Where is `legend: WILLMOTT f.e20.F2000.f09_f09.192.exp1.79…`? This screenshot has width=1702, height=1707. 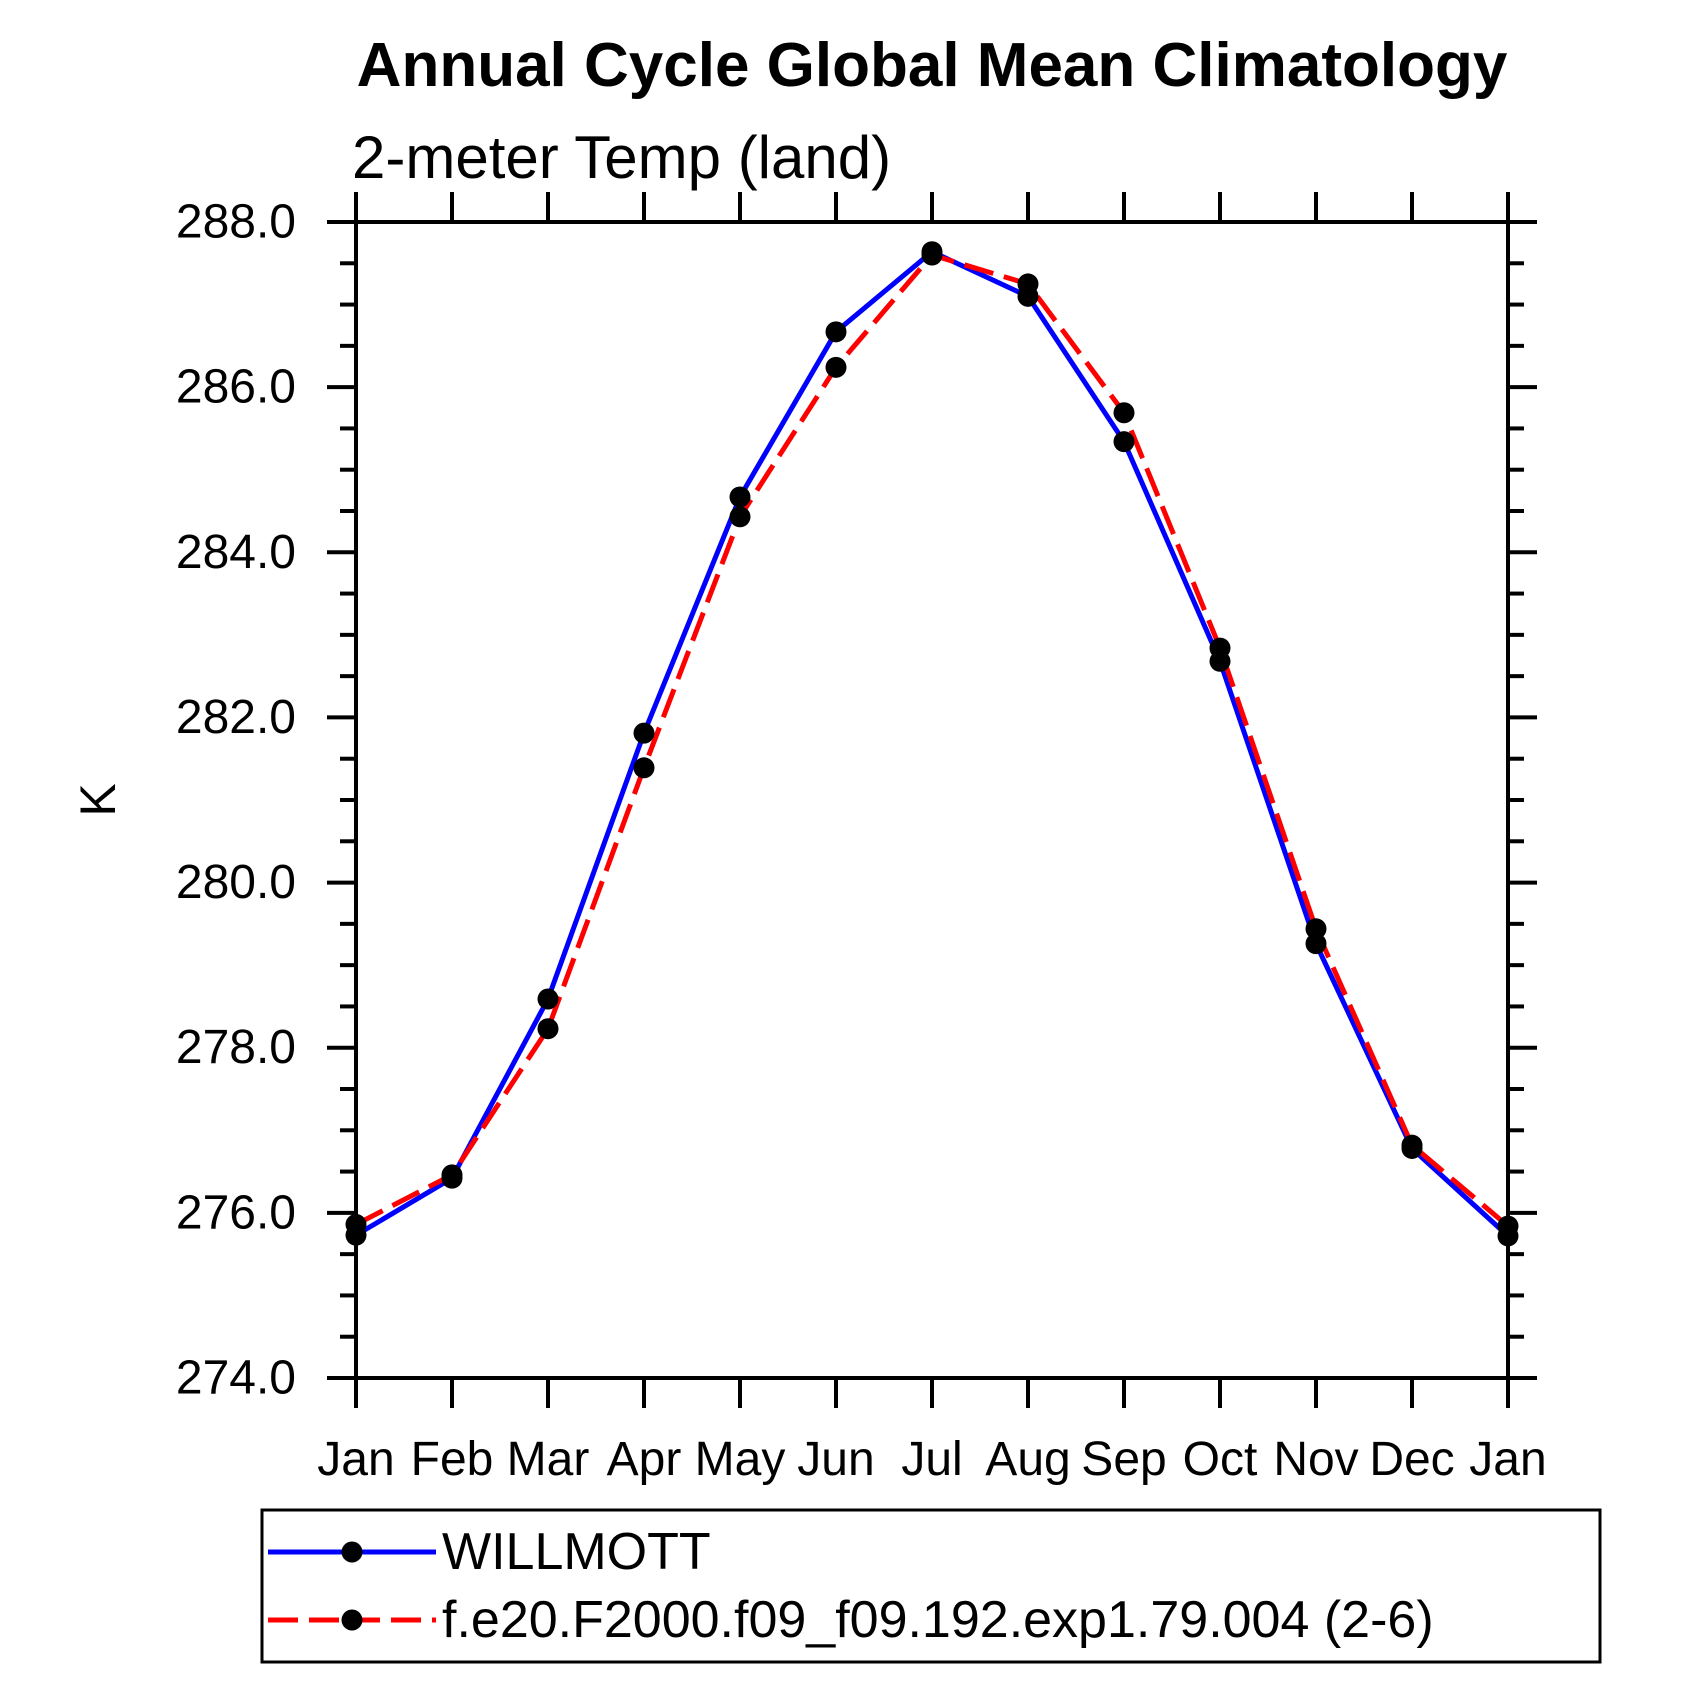 legend: WILLMOTT f.e20.F2000.f09_f09.192.exp1.79… is located at coordinates (931, 1586).